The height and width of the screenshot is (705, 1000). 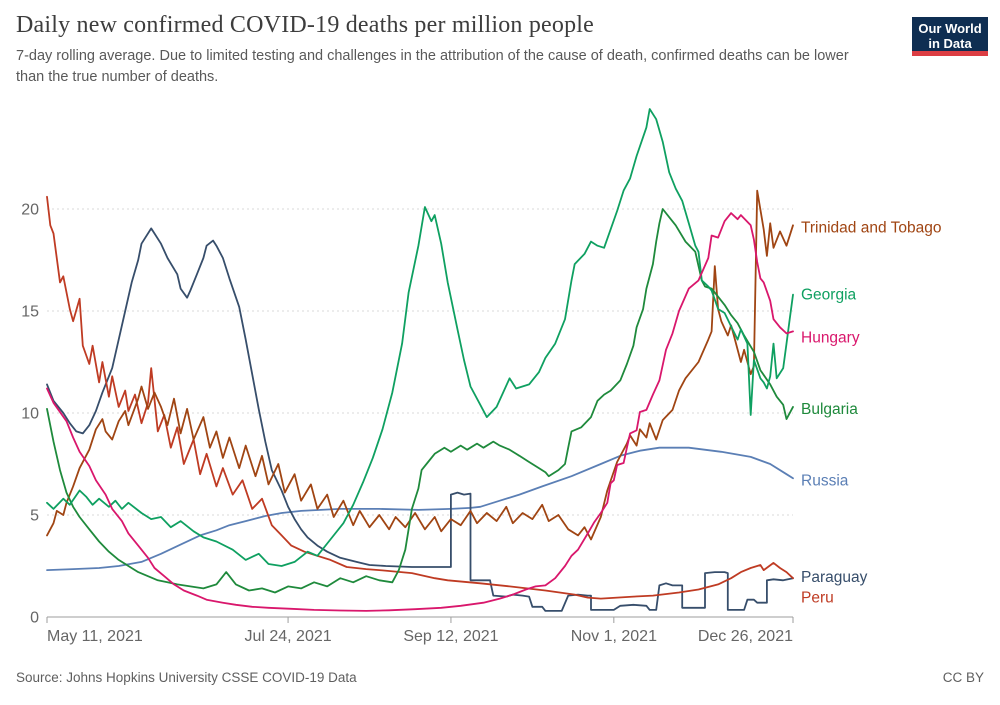 I want to click on x-axis-tick-label: Jul 24, 2021, so click(x=287, y=636).